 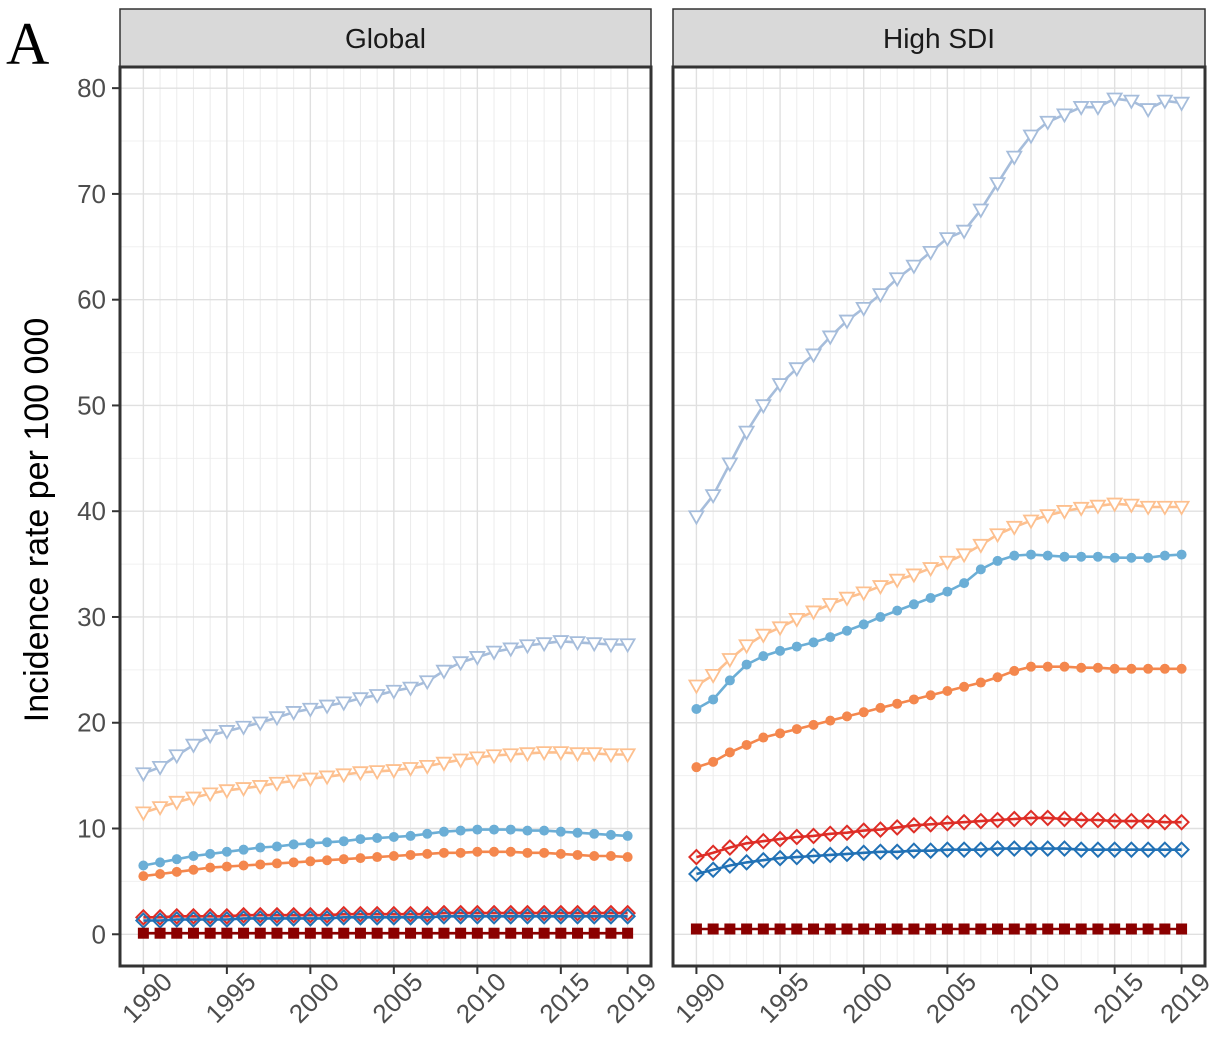 What do you see at coordinates (385, 709) in the screenshot?
I see `series-0-triangle-down` at bounding box center [385, 709].